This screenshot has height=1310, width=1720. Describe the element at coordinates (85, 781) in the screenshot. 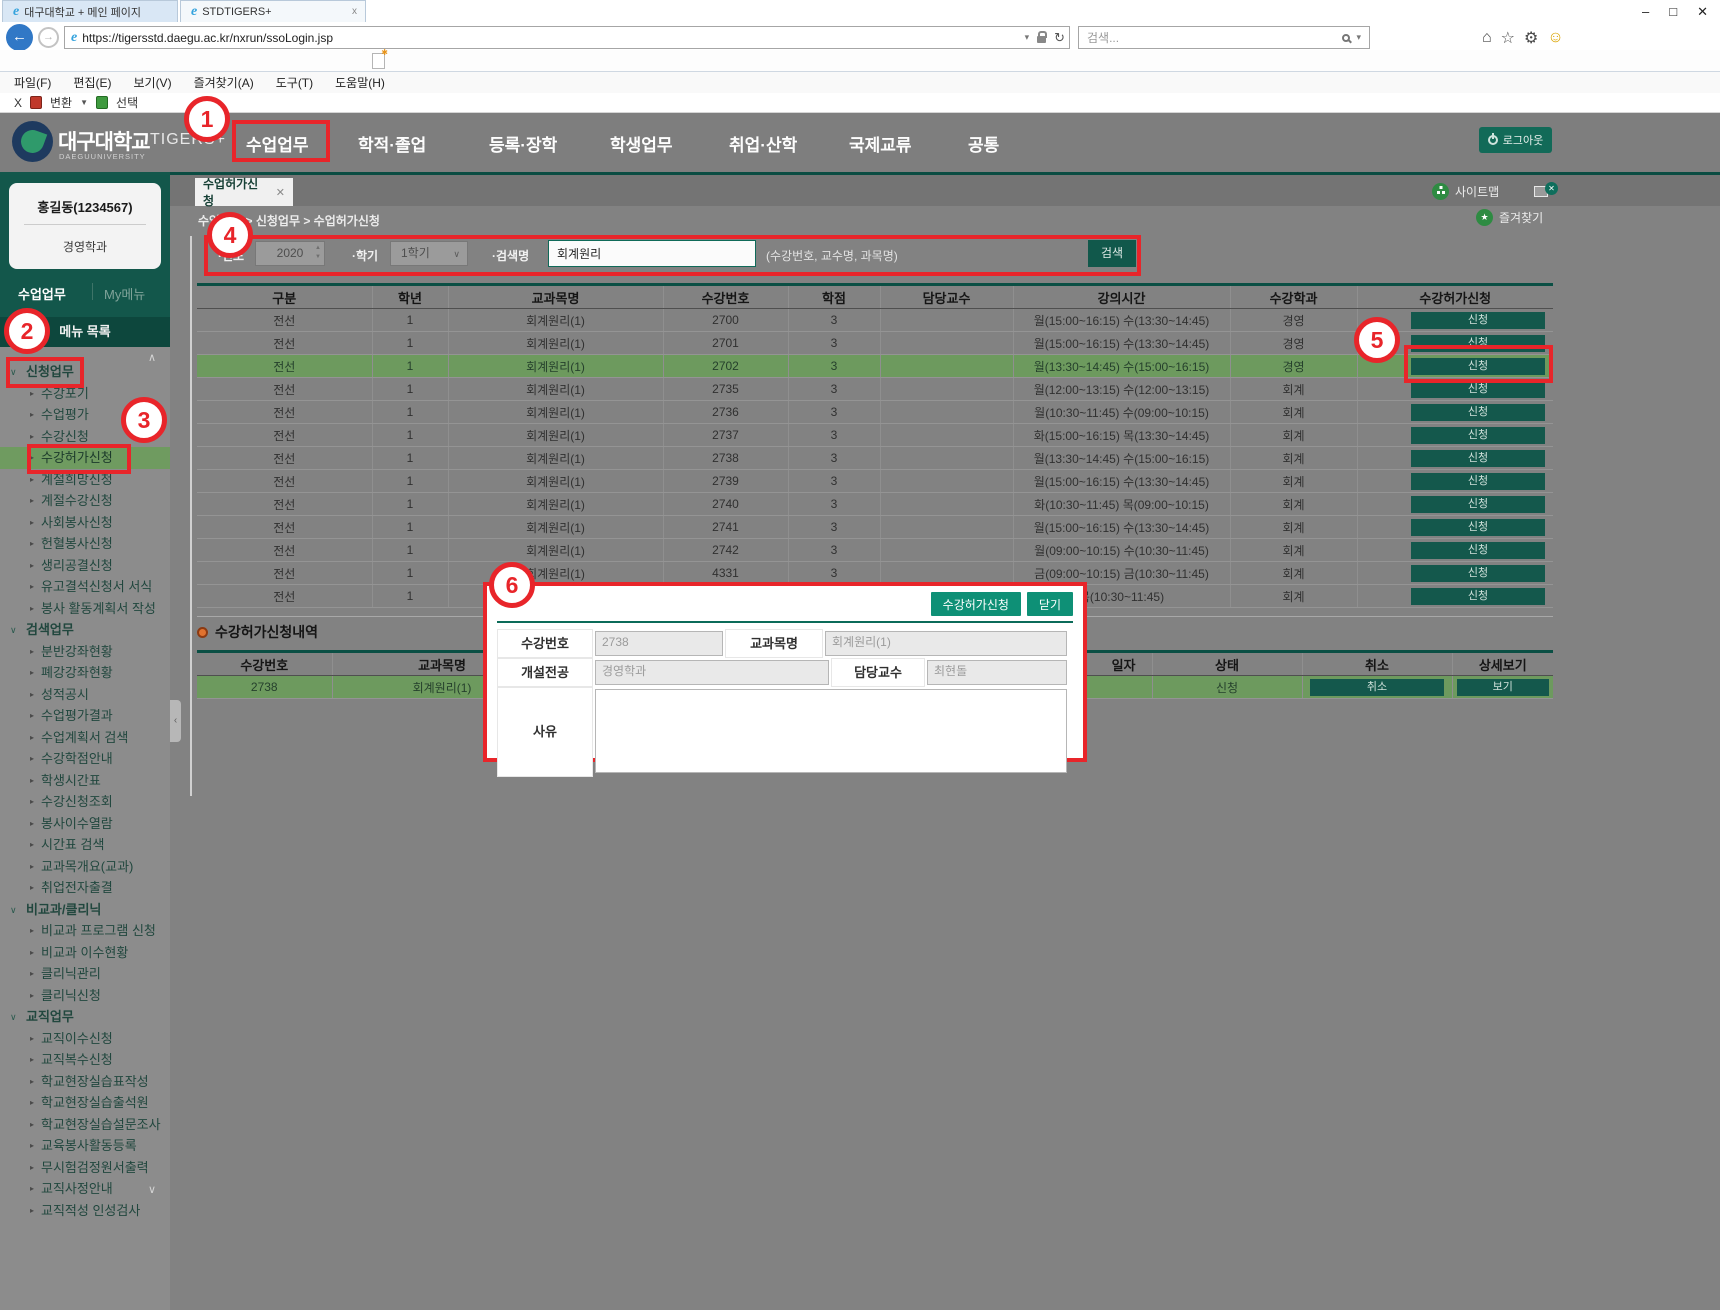

I see `sidebar-item: ▸ 학생시간표` at that location.